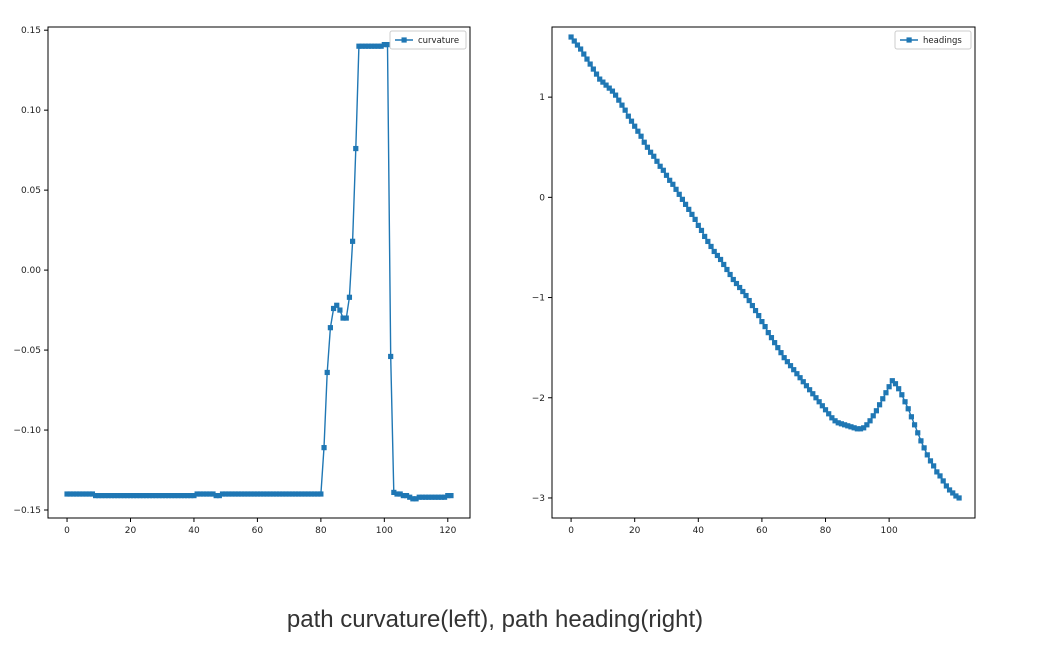 The width and height of the screenshot is (1041, 671). What do you see at coordinates (635, 531) in the screenshot?
I see `x-tick-label: 20` at bounding box center [635, 531].